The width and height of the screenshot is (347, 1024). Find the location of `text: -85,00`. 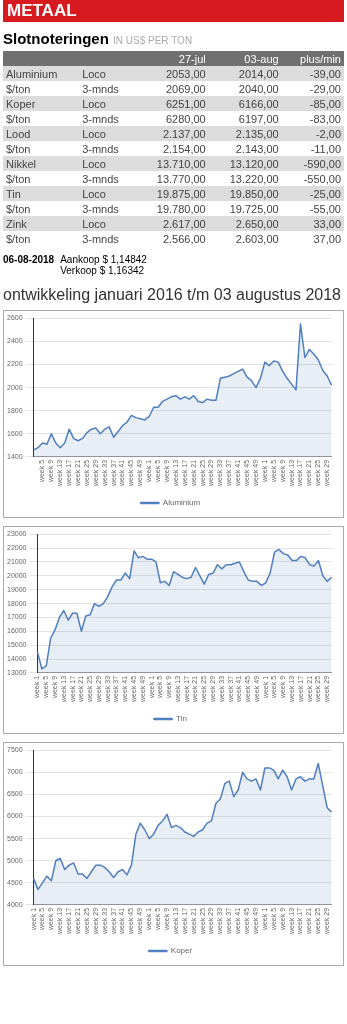

text: -85,00 is located at coordinates (312, 103).